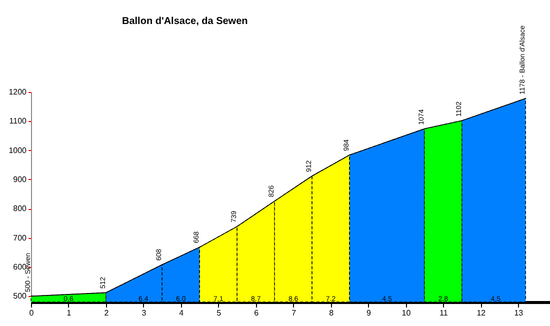 This screenshot has width=550, height=326. Describe the element at coordinates (20, 179) in the screenshot. I see `y-tick-label: 900` at that location.